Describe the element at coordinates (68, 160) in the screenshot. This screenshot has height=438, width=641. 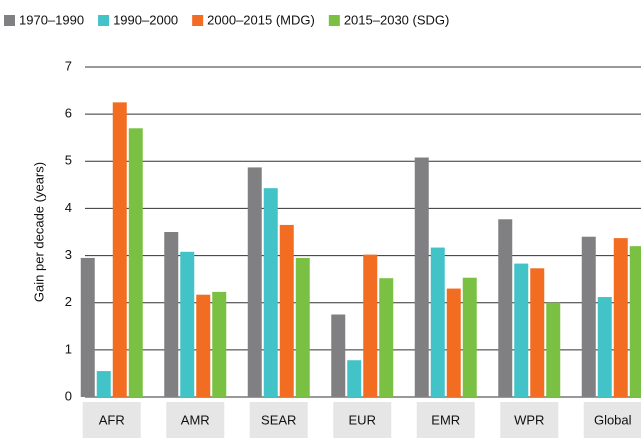
I see `y-tick-label: 5` at that location.